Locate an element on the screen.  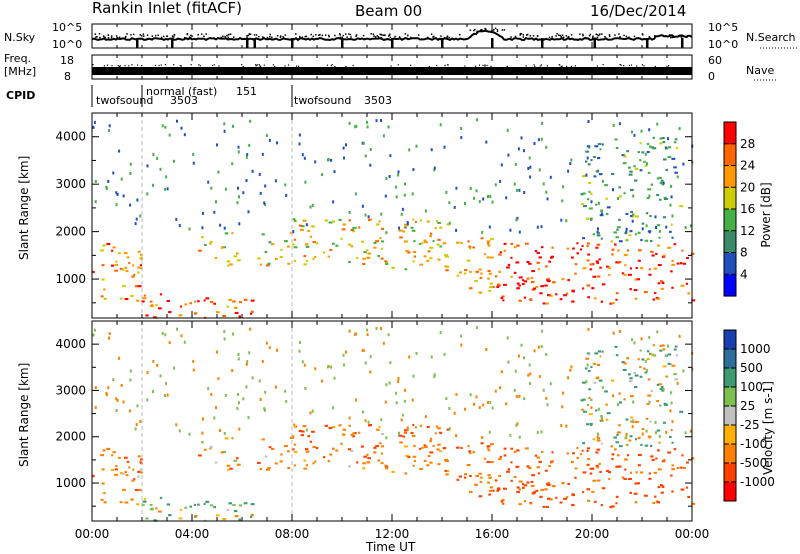
colorbar-segment is located at coordinates (730, 435).